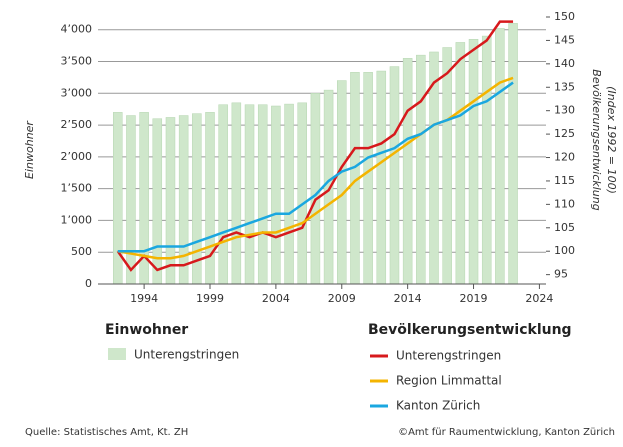  Describe the element at coordinates (117, 354) in the screenshot. I see `legend-swatch` at that location.